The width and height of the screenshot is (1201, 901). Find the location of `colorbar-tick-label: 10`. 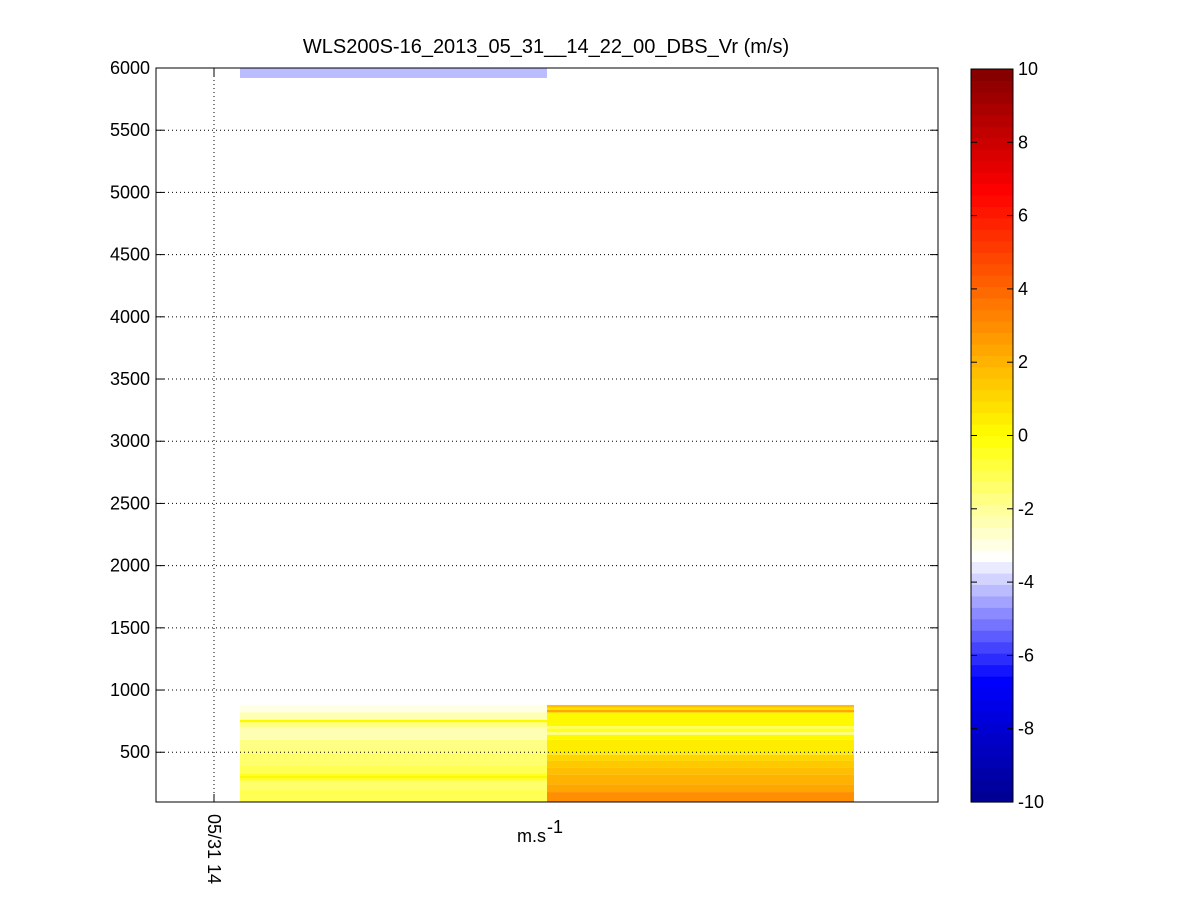

colorbar-tick-label: 10 is located at coordinates (1028, 69).